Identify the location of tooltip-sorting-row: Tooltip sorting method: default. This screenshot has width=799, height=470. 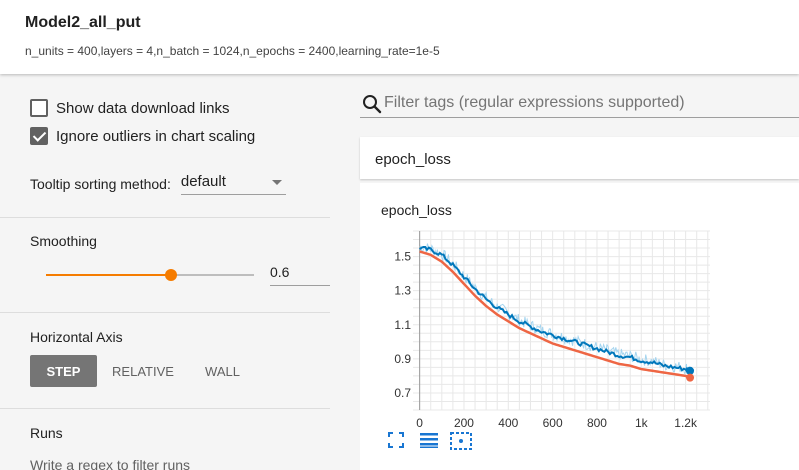
(158, 184).